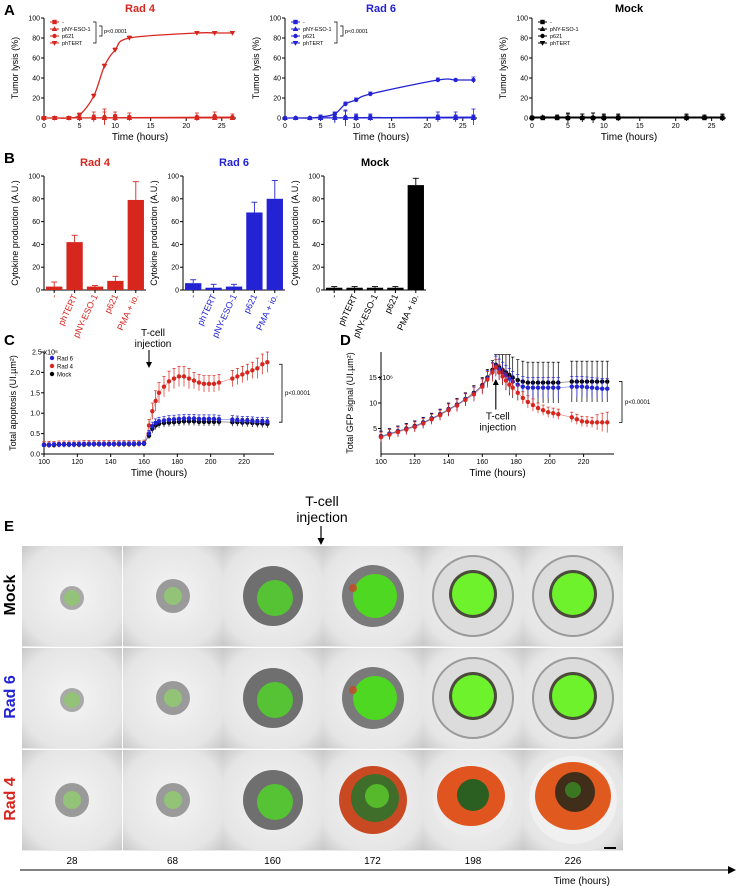 This screenshot has height=886, width=740. What do you see at coordinates (72, 44) in the screenshot?
I see `legend-label: phTERT` at bounding box center [72, 44].